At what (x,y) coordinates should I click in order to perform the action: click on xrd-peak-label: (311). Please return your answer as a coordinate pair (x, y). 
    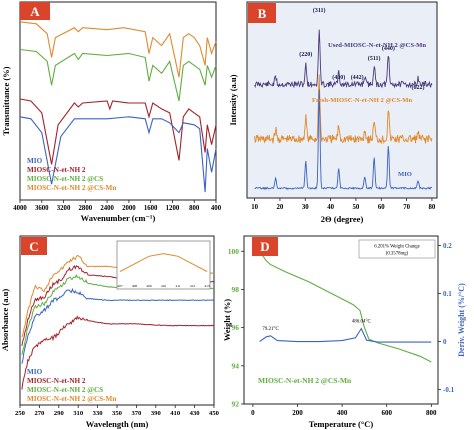
    Looking at the image, I should click on (319, 10).